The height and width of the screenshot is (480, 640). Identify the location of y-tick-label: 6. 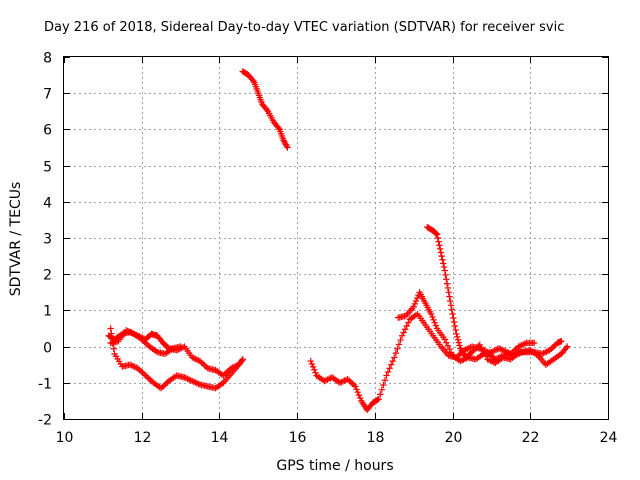
(47, 131).